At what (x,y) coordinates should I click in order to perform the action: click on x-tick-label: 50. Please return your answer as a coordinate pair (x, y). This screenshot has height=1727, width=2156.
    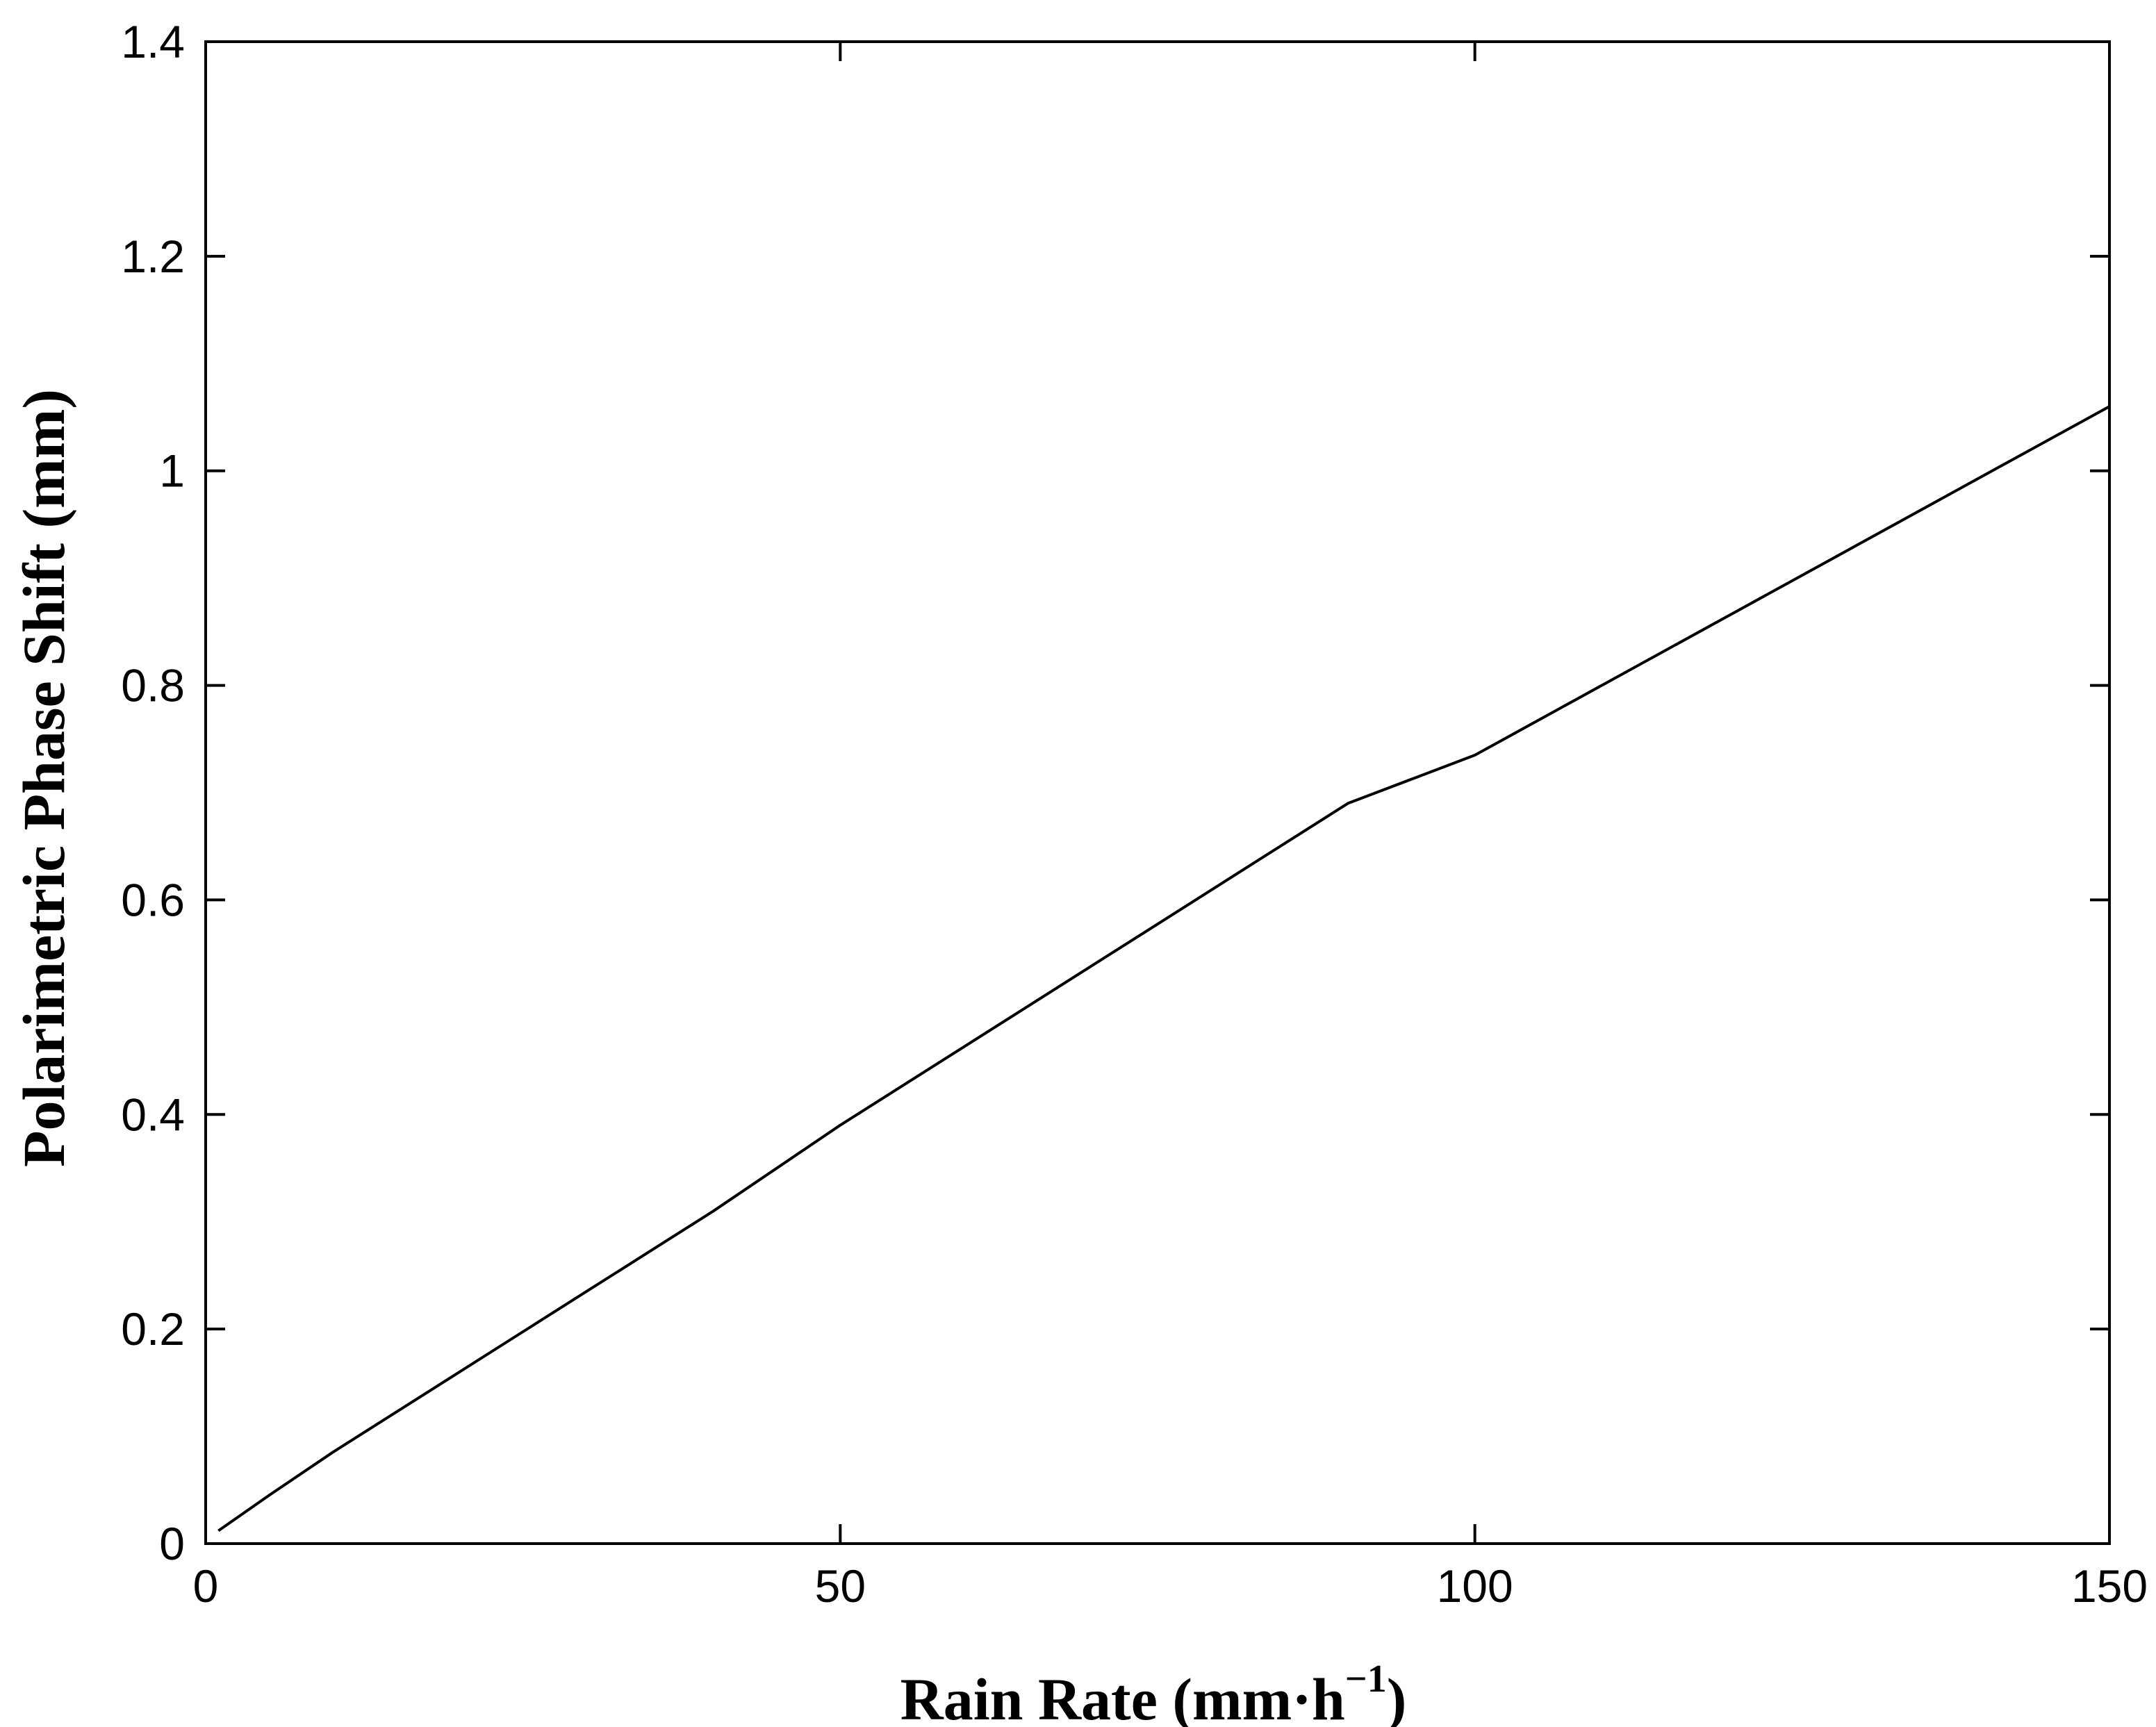
    Looking at the image, I should click on (841, 1586).